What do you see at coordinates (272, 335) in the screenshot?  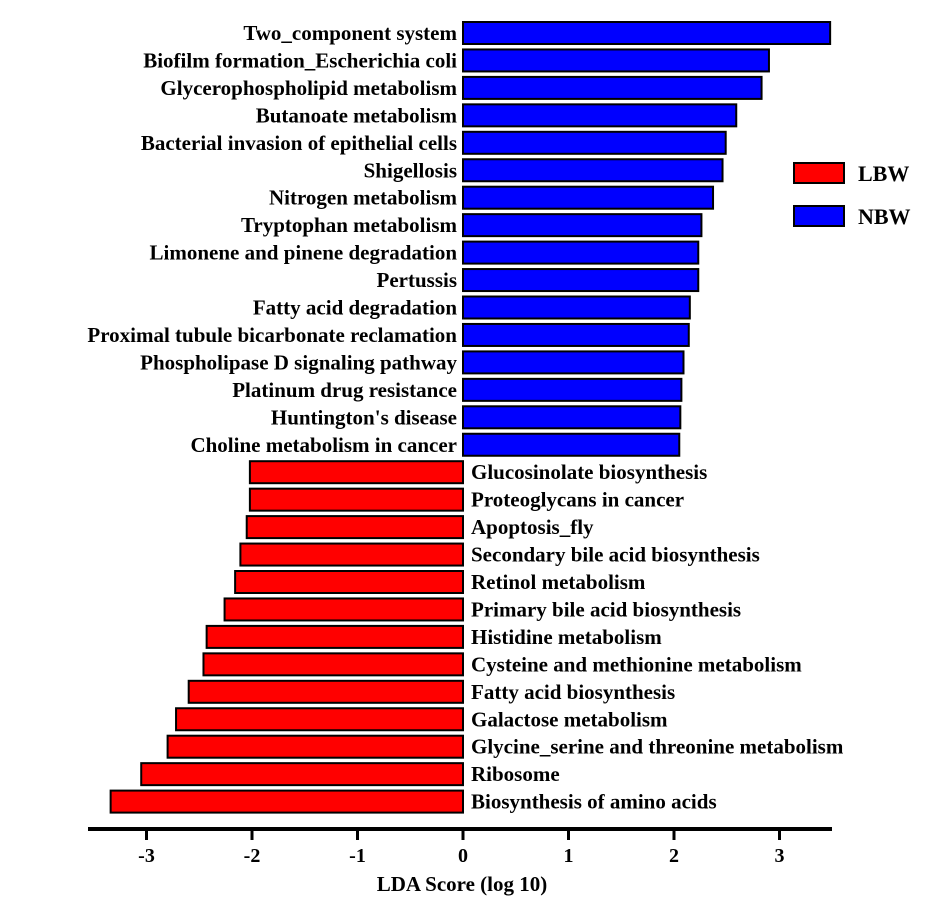 I see `bar-label: Proximal tubule bicarbonate reclamation` at bounding box center [272, 335].